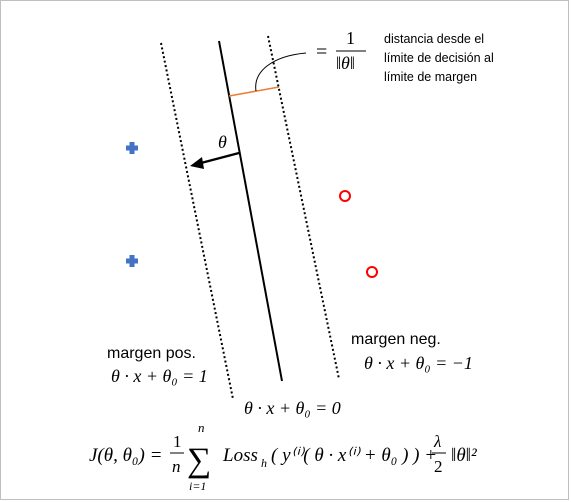 This screenshot has width=571, height=502. Describe the element at coordinates (418, 363) in the screenshot. I see `negative-margin-equation: θ · x + θ₀ = −1` at that location.